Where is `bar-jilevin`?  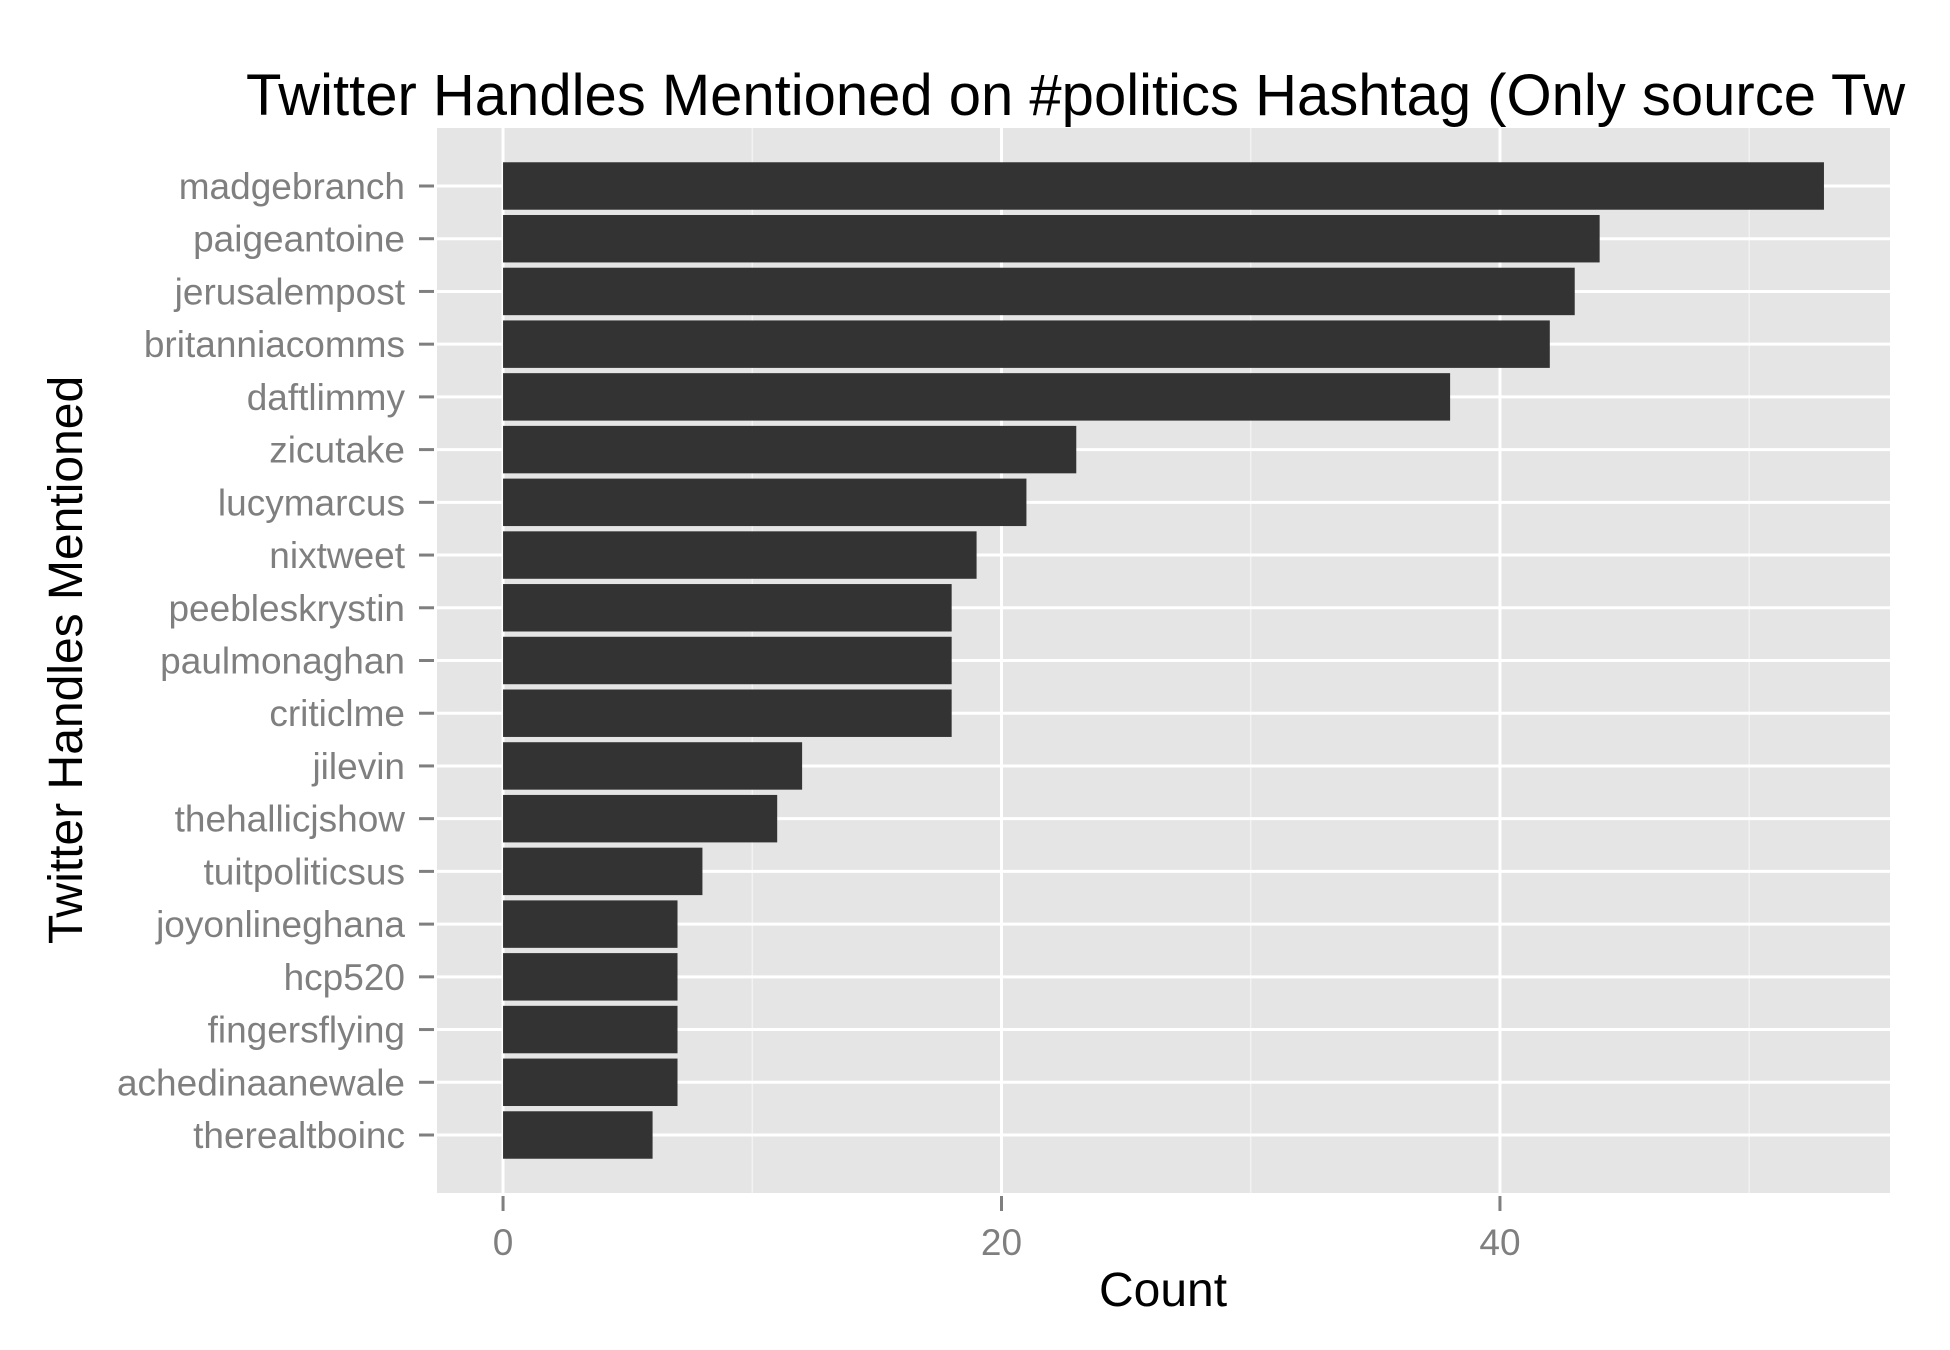
bar-jilevin is located at coordinates (653, 766).